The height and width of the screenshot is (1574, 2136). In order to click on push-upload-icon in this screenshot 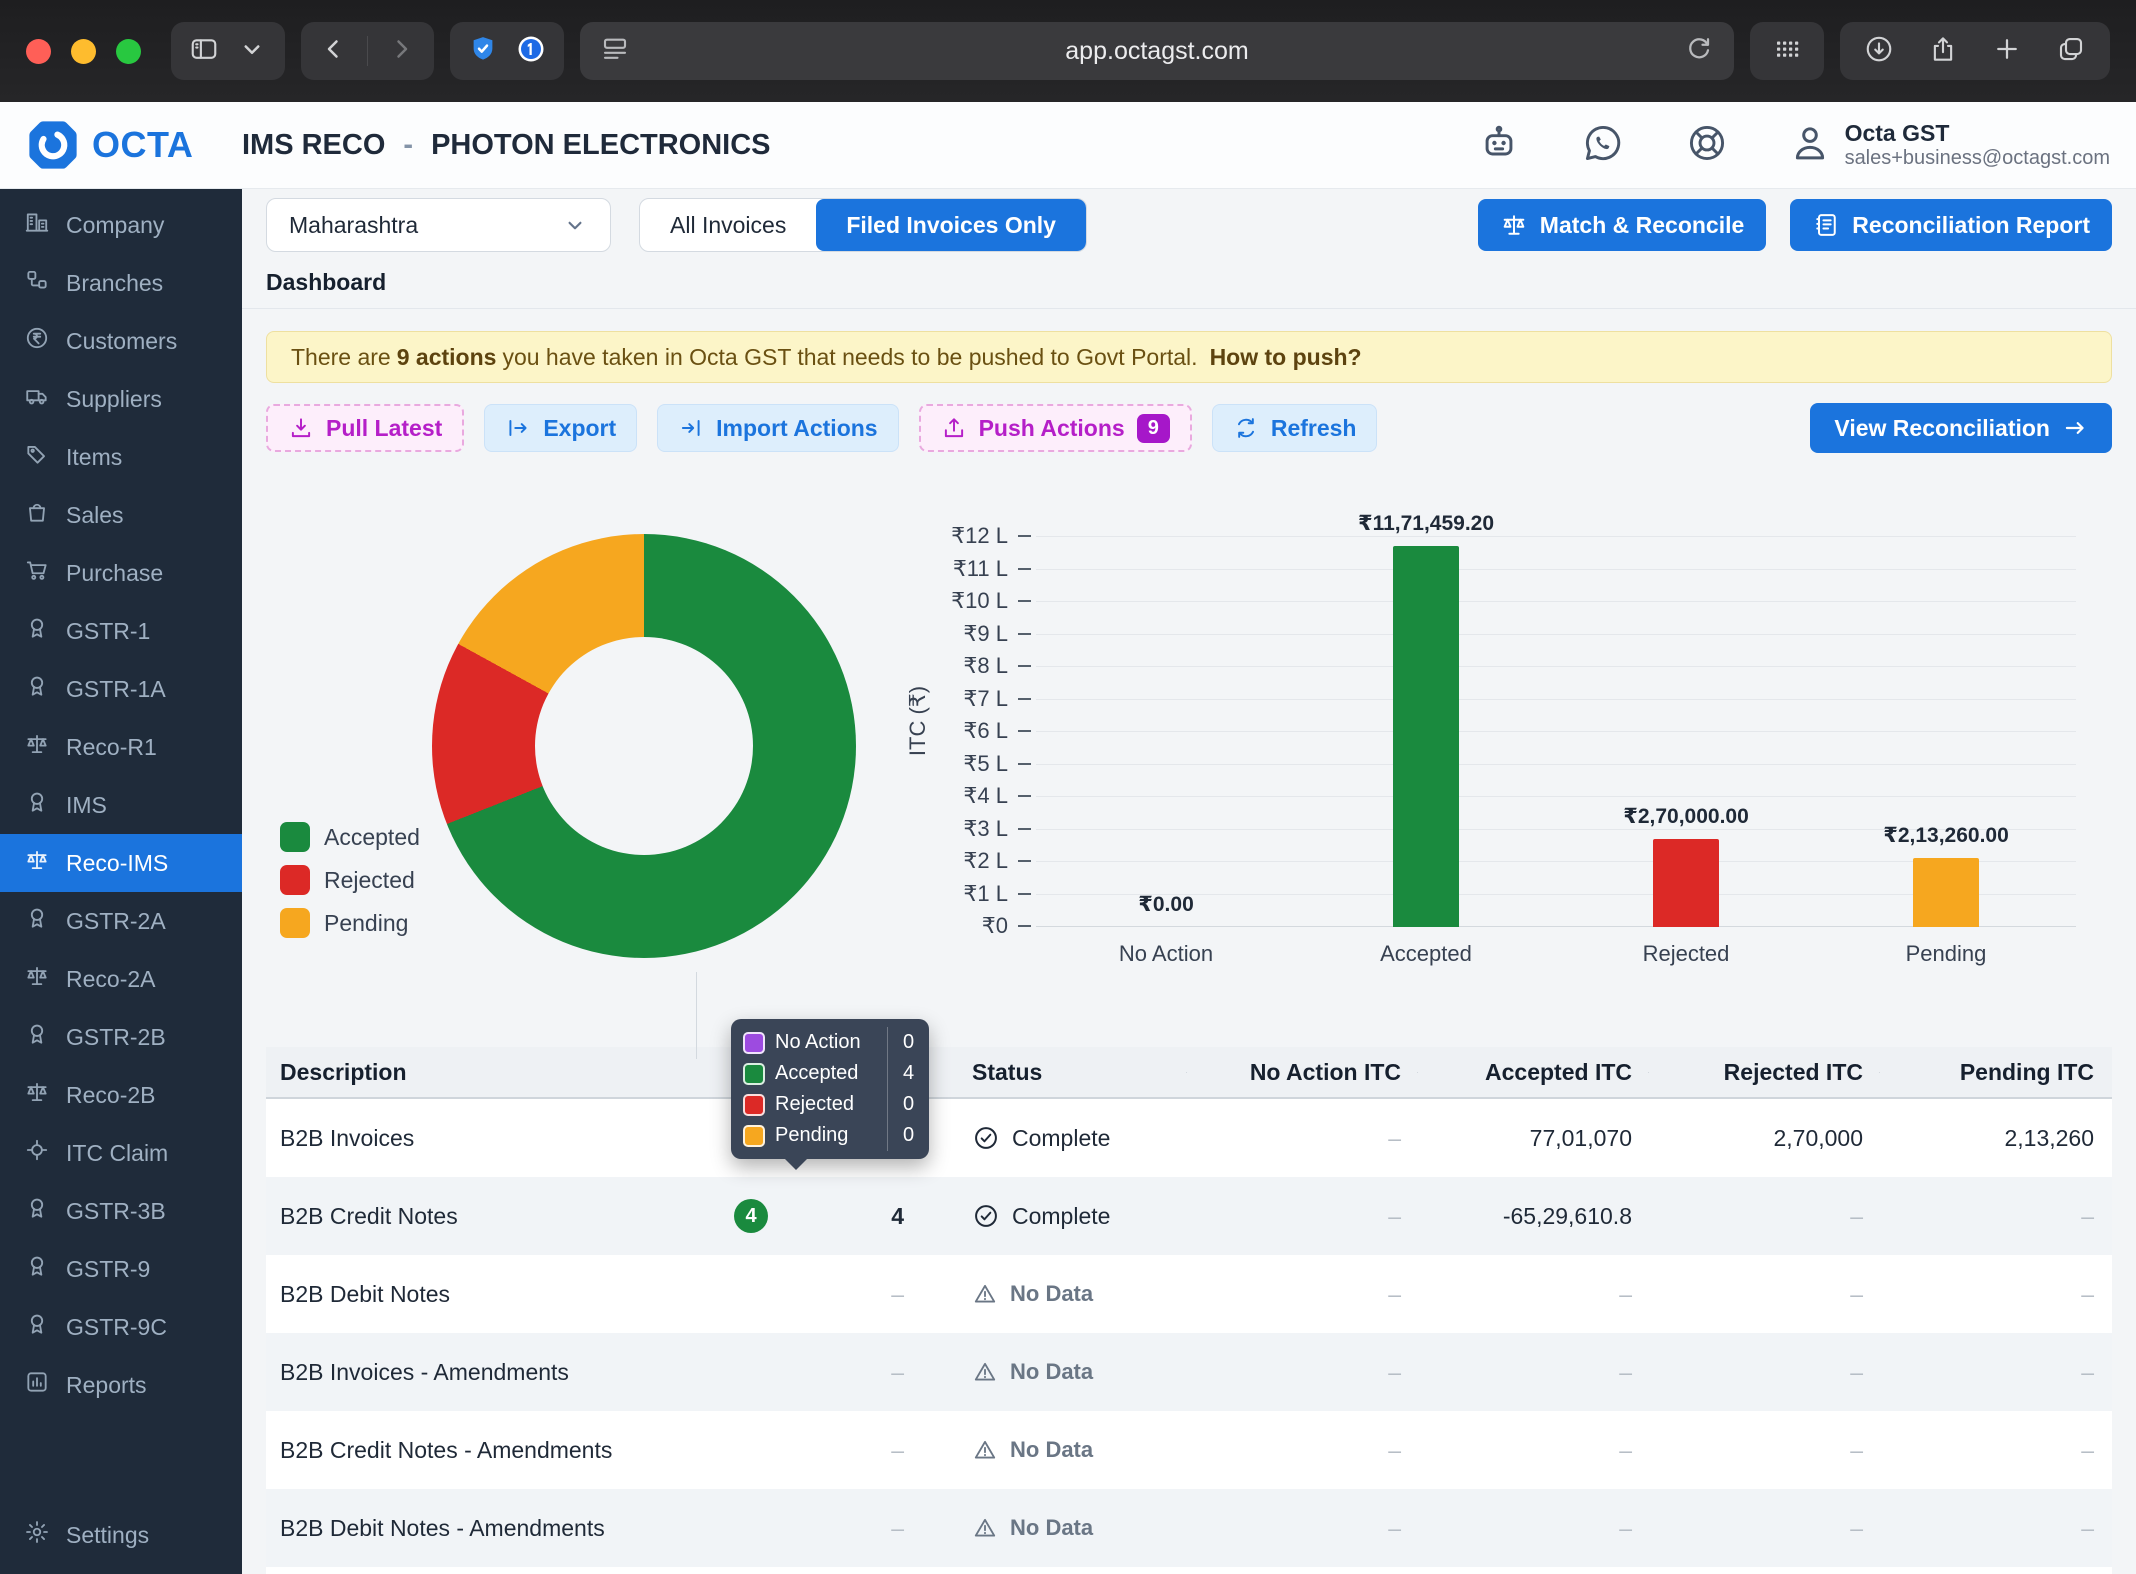, I will do `click(953, 428)`.